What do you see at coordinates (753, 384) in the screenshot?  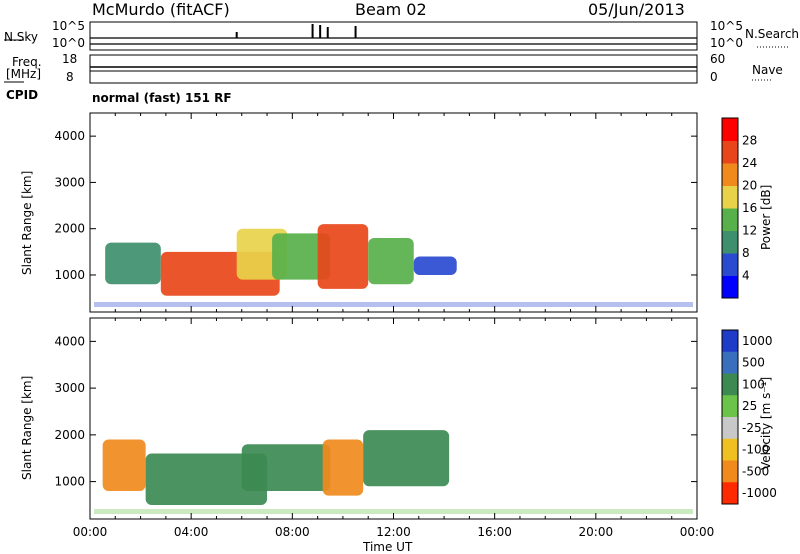 I see `velocity-colorbar-tick-label: 100` at bounding box center [753, 384].